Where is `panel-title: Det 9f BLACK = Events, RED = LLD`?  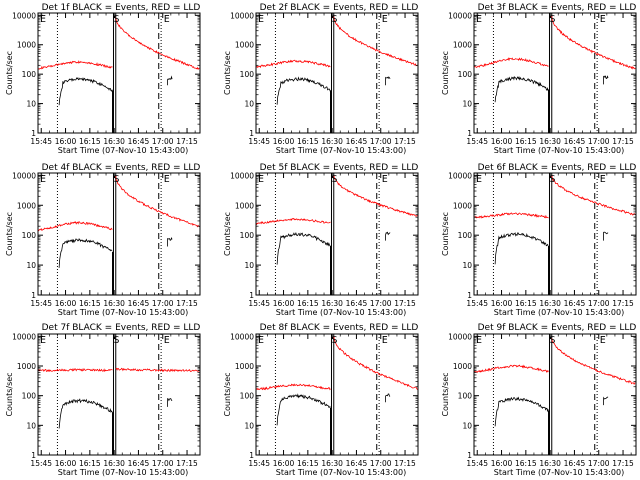 panel-title: Det 9f BLACK = Events, RED = LLD is located at coordinates (557, 328).